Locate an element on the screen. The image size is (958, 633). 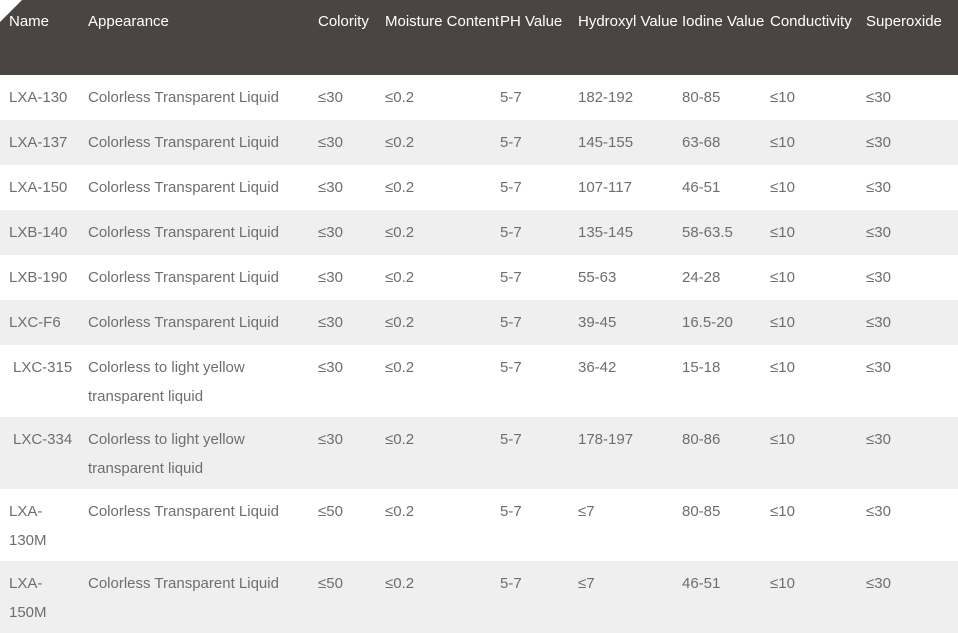
cell-text: LXA-150 is located at coordinates (38, 187).